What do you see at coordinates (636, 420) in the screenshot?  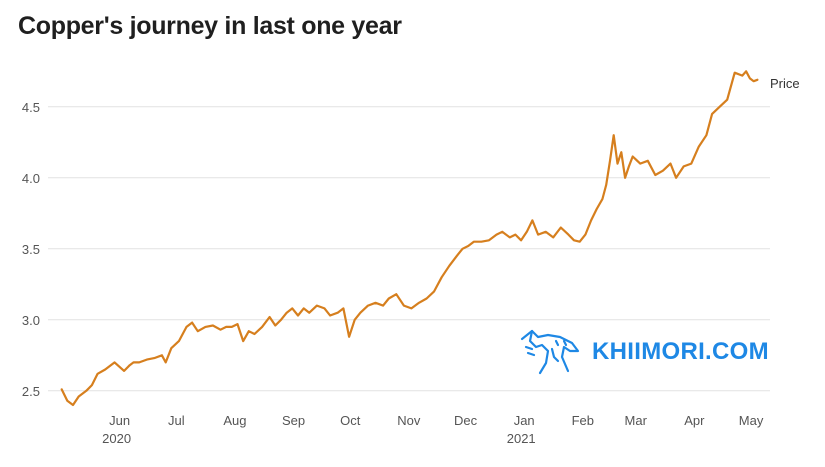 I see `x-tick-label: Mar` at bounding box center [636, 420].